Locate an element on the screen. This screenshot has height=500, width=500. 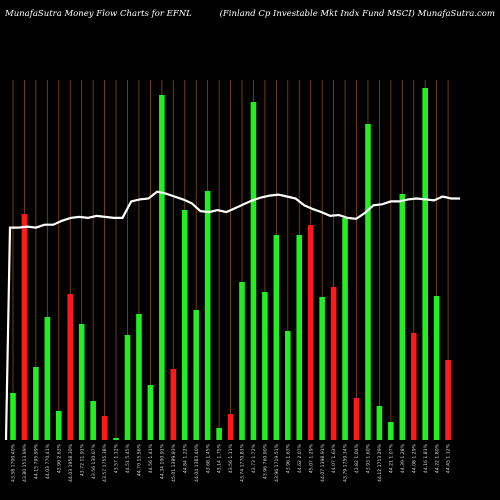
x-tick-label: 43.96 1719.51% is located at coordinates (277, 462).